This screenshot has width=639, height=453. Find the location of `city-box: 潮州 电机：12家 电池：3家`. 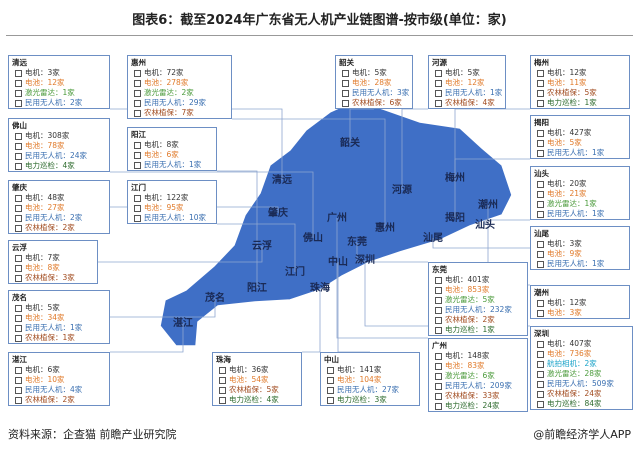

city-box: 潮州 电机：12家 电池：3家 is located at coordinates (580, 302).